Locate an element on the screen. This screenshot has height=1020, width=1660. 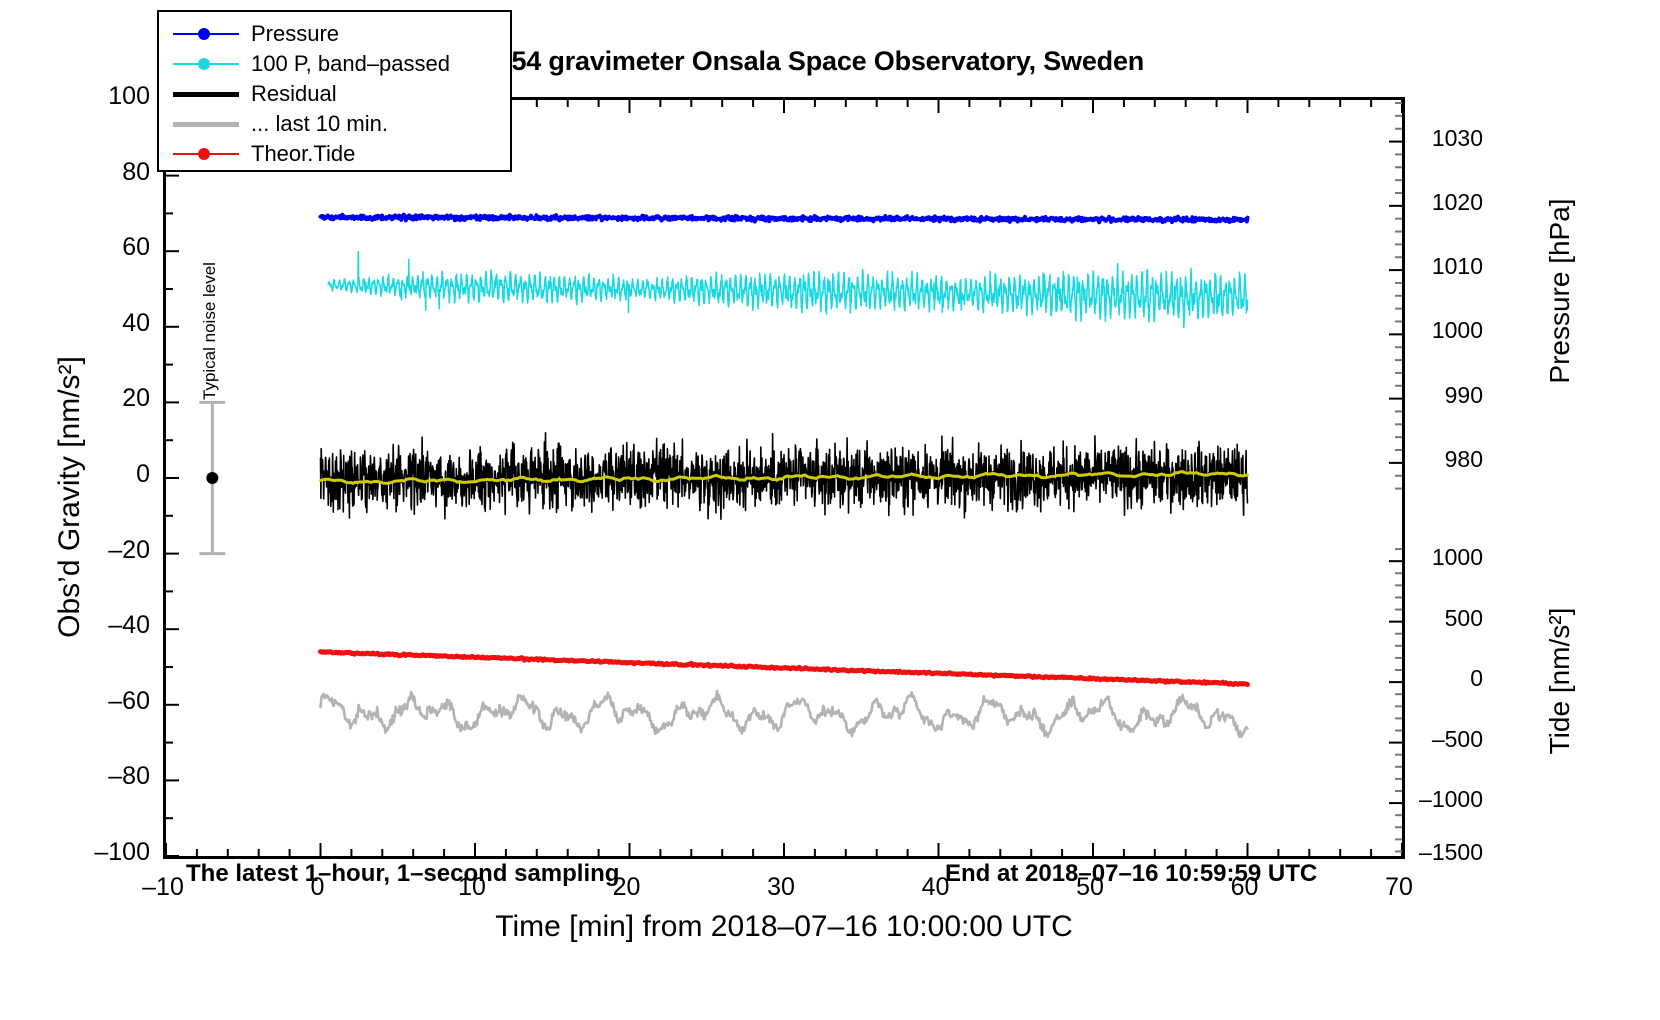
x-axis-label: Time [min] from 2018–07–16 10:00:00 UTC is located at coordinates (784, 926).